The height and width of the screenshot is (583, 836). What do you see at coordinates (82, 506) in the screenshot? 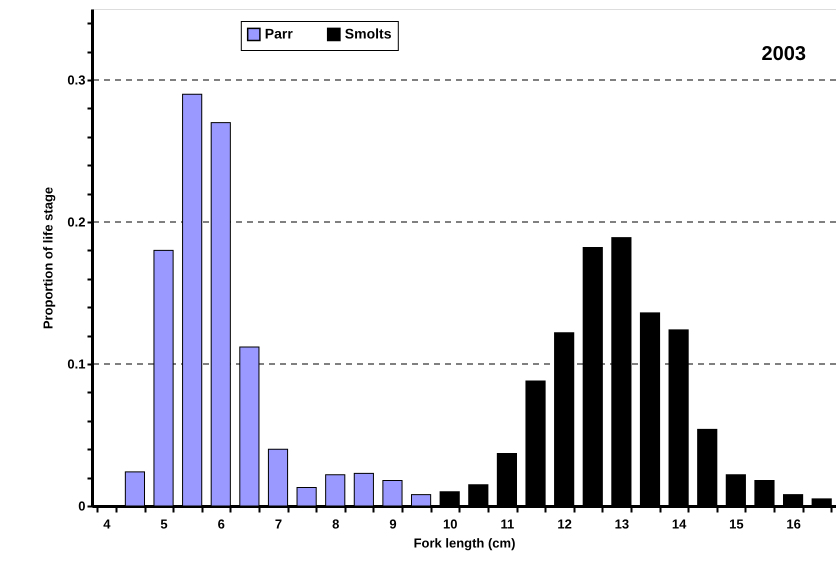
I see `y-tick-label: 0` at bounding box center [82, 506].